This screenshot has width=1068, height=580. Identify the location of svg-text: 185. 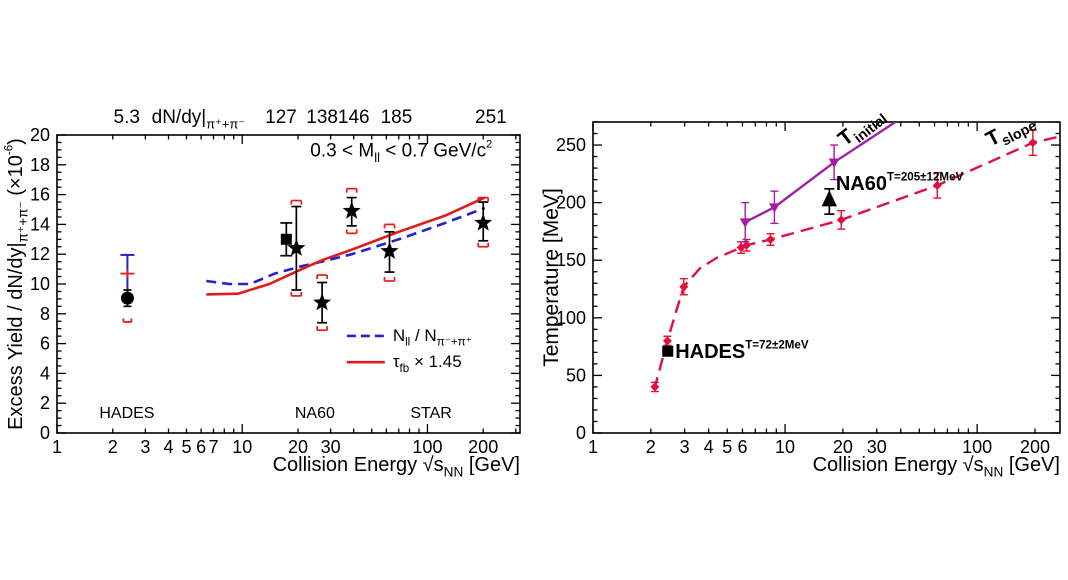
(397, 117).